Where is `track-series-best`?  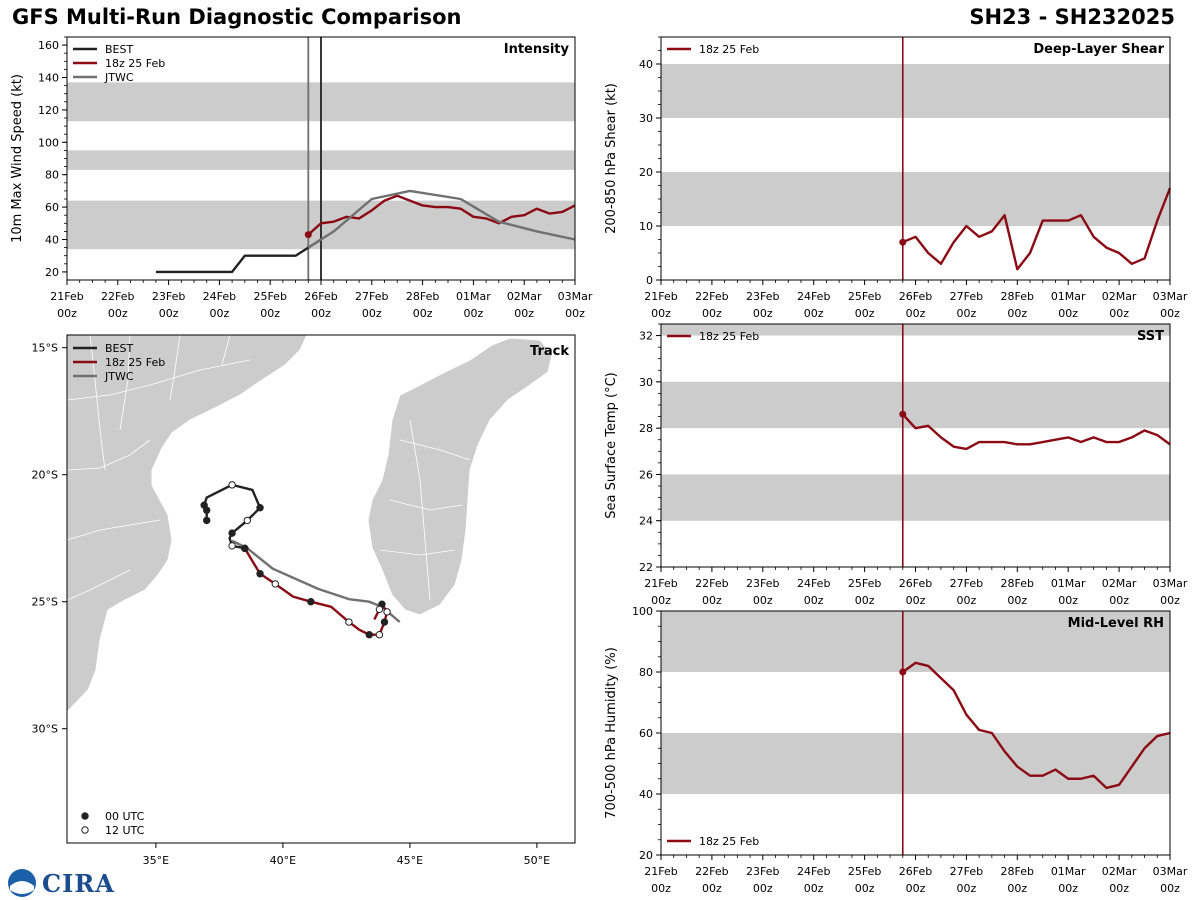
track-series-best is located at coordinates (232, 516).